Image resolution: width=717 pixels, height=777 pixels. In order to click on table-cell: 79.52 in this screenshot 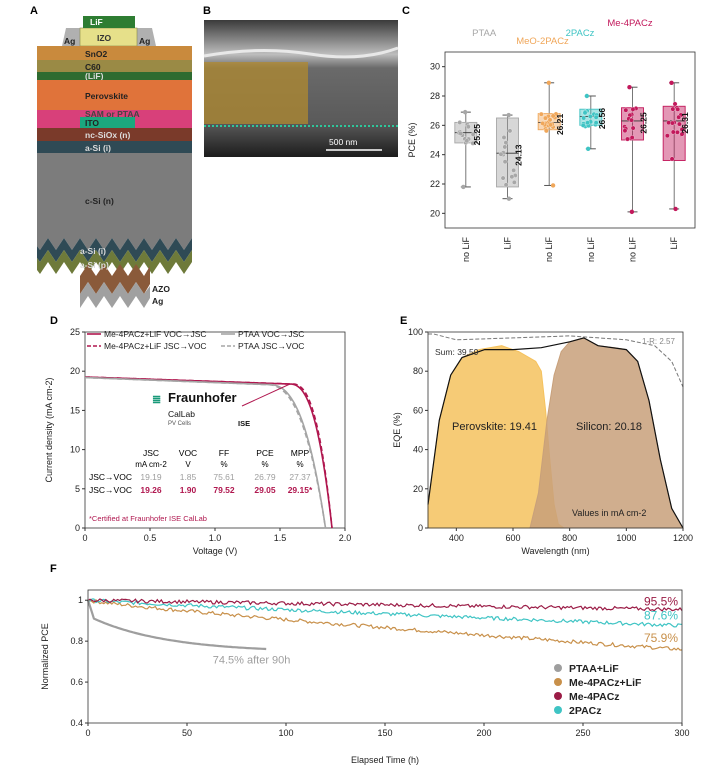, I will do `click(224, 490)`.